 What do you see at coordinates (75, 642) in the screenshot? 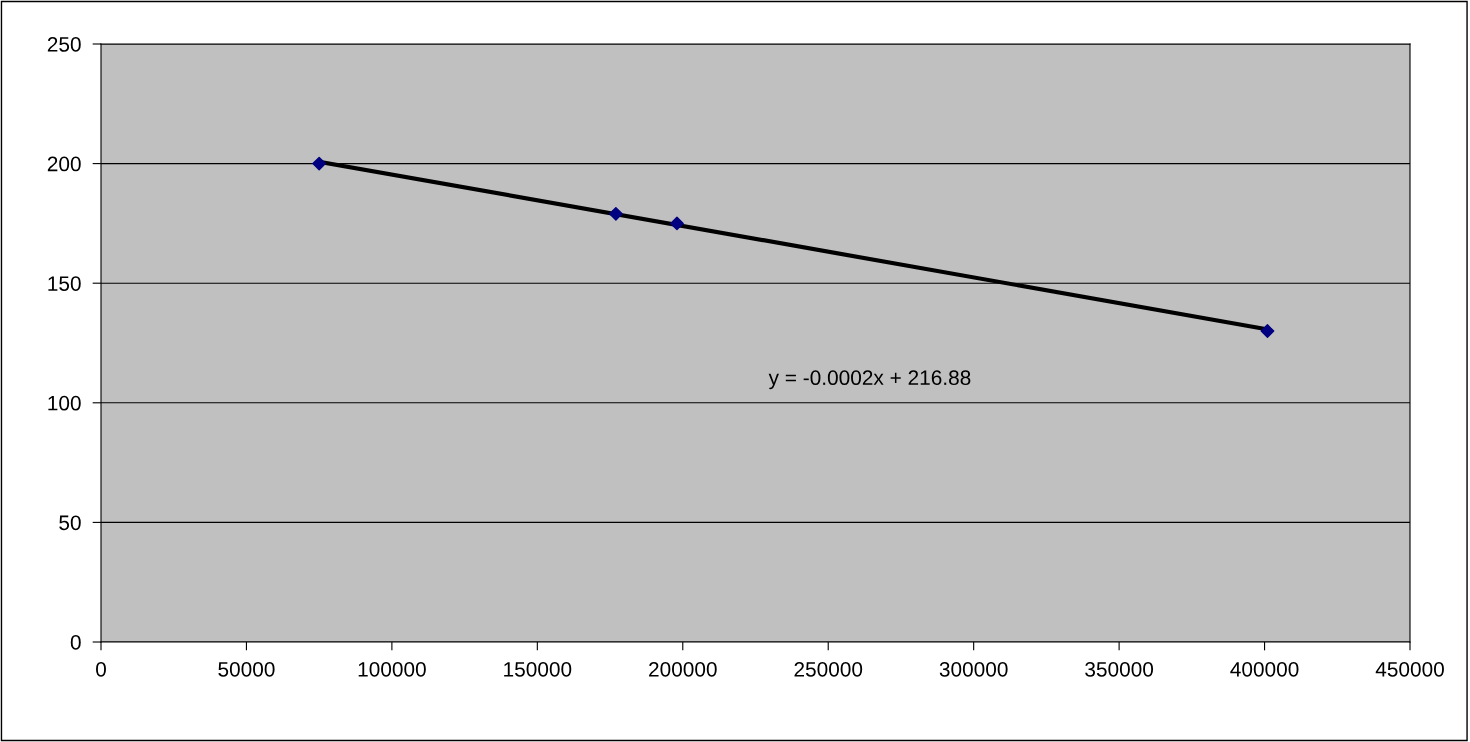
I see `y-tick-label: 0` at bounding box center [75, 642].